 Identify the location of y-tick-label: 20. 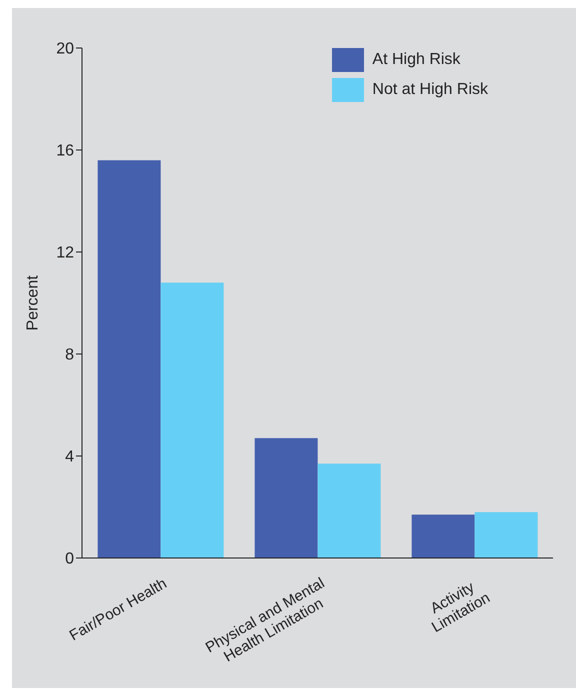
(65, 49).